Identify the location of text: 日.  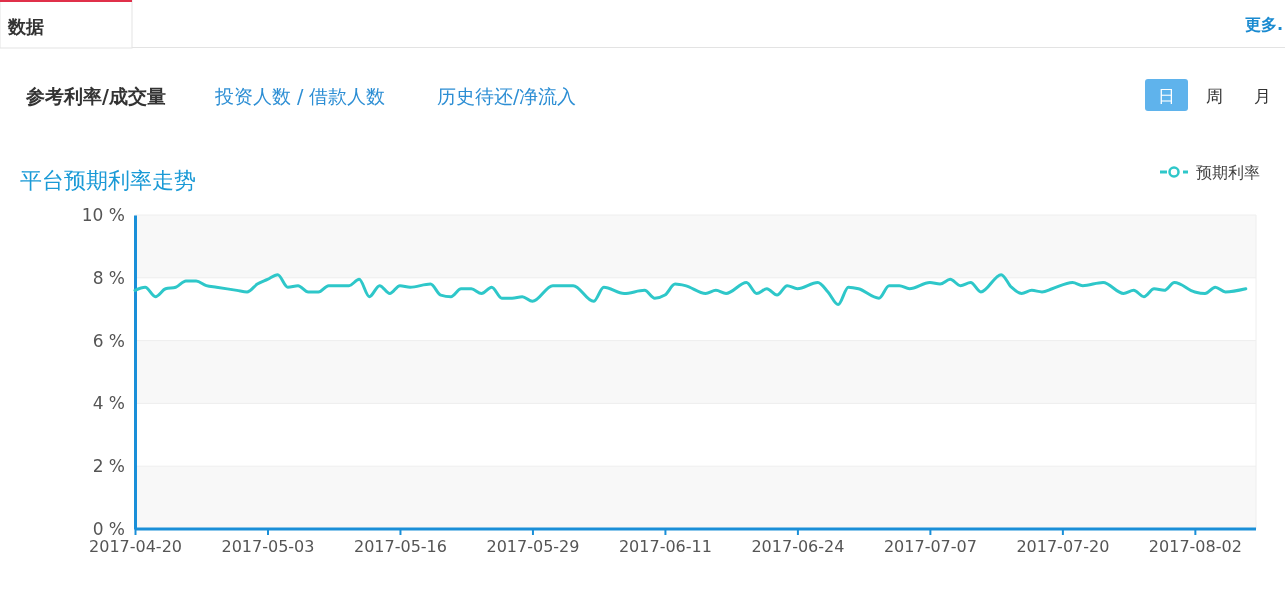
(1166, 96).